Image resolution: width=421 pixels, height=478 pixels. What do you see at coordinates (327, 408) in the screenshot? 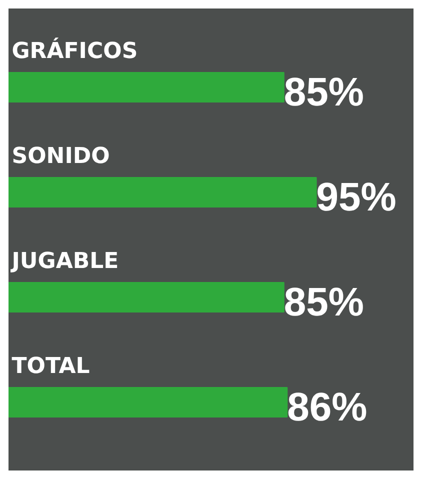
I see `data-label: 86%` at bounding box center [327, 408].